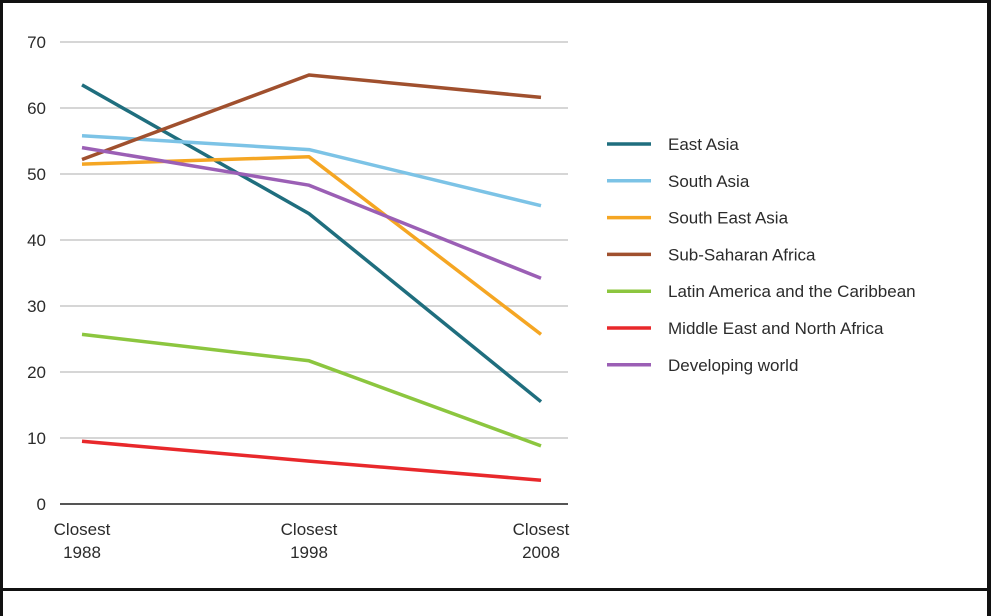 The width and height of the screenshot is (991, 616). I want to click on x-tick-label-2: Closest 2008, so click(541, 541).